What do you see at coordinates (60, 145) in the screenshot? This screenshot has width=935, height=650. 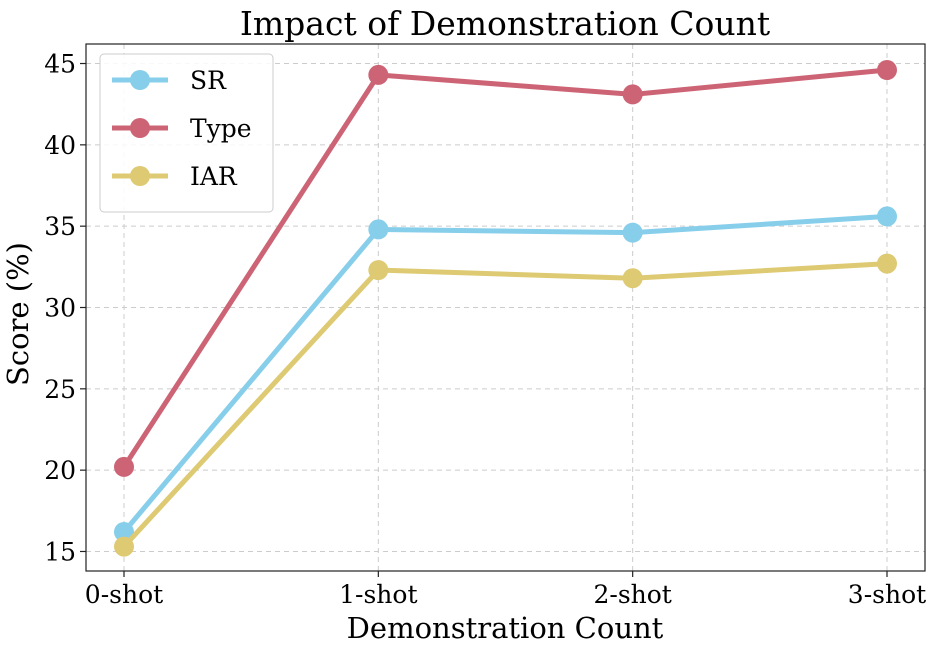 I see `y-tick-label: 40` at bounding box center [60, 145].